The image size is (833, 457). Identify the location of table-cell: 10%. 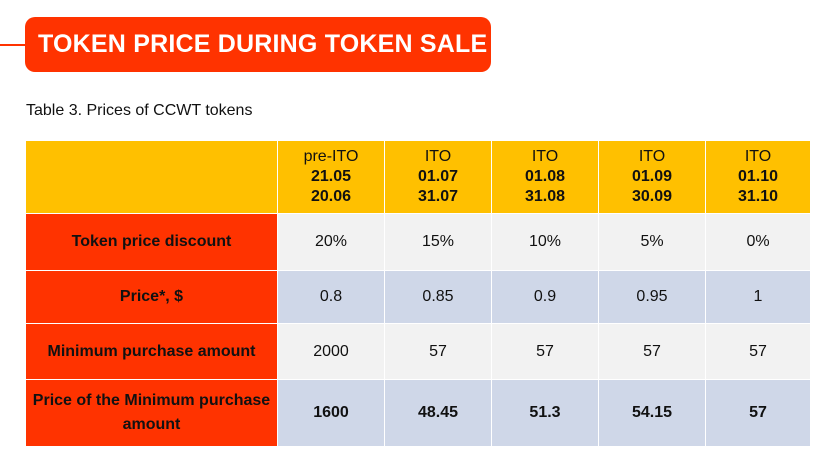
(545, 242).